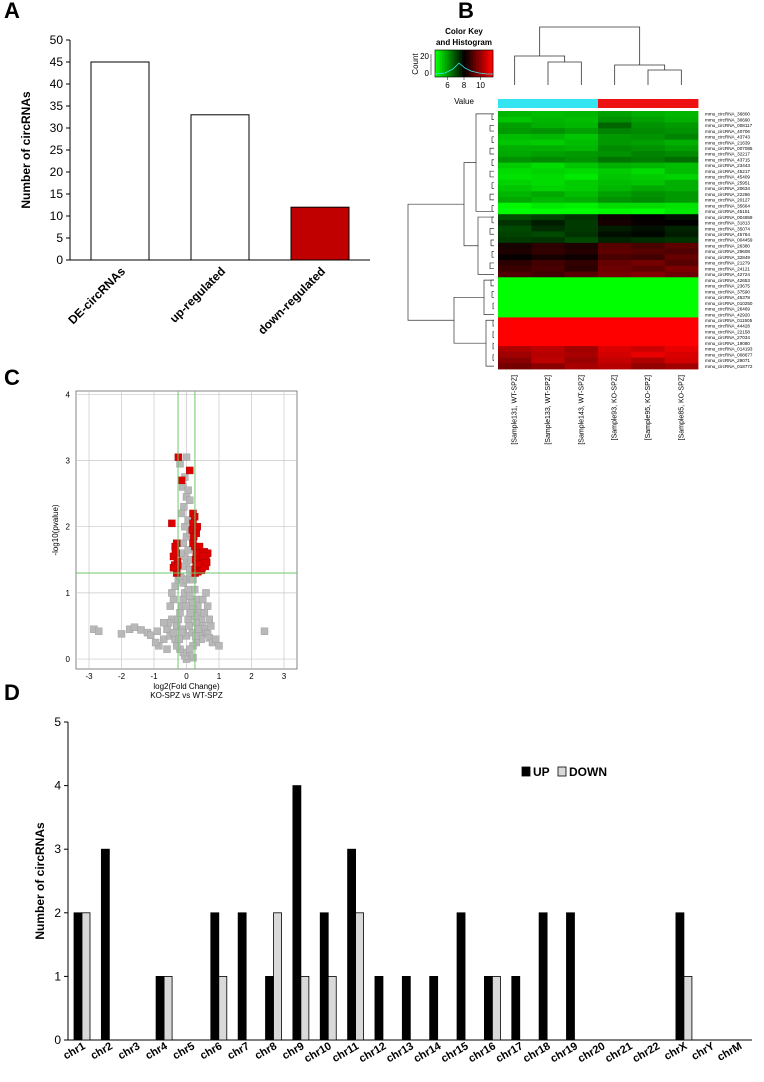 The width and height of the screenshot is (764, 1082). Describe the element at coordinates (727, 297) in the screenshot. I see `b-row-label: mmu_circRNA_45378` at that location.